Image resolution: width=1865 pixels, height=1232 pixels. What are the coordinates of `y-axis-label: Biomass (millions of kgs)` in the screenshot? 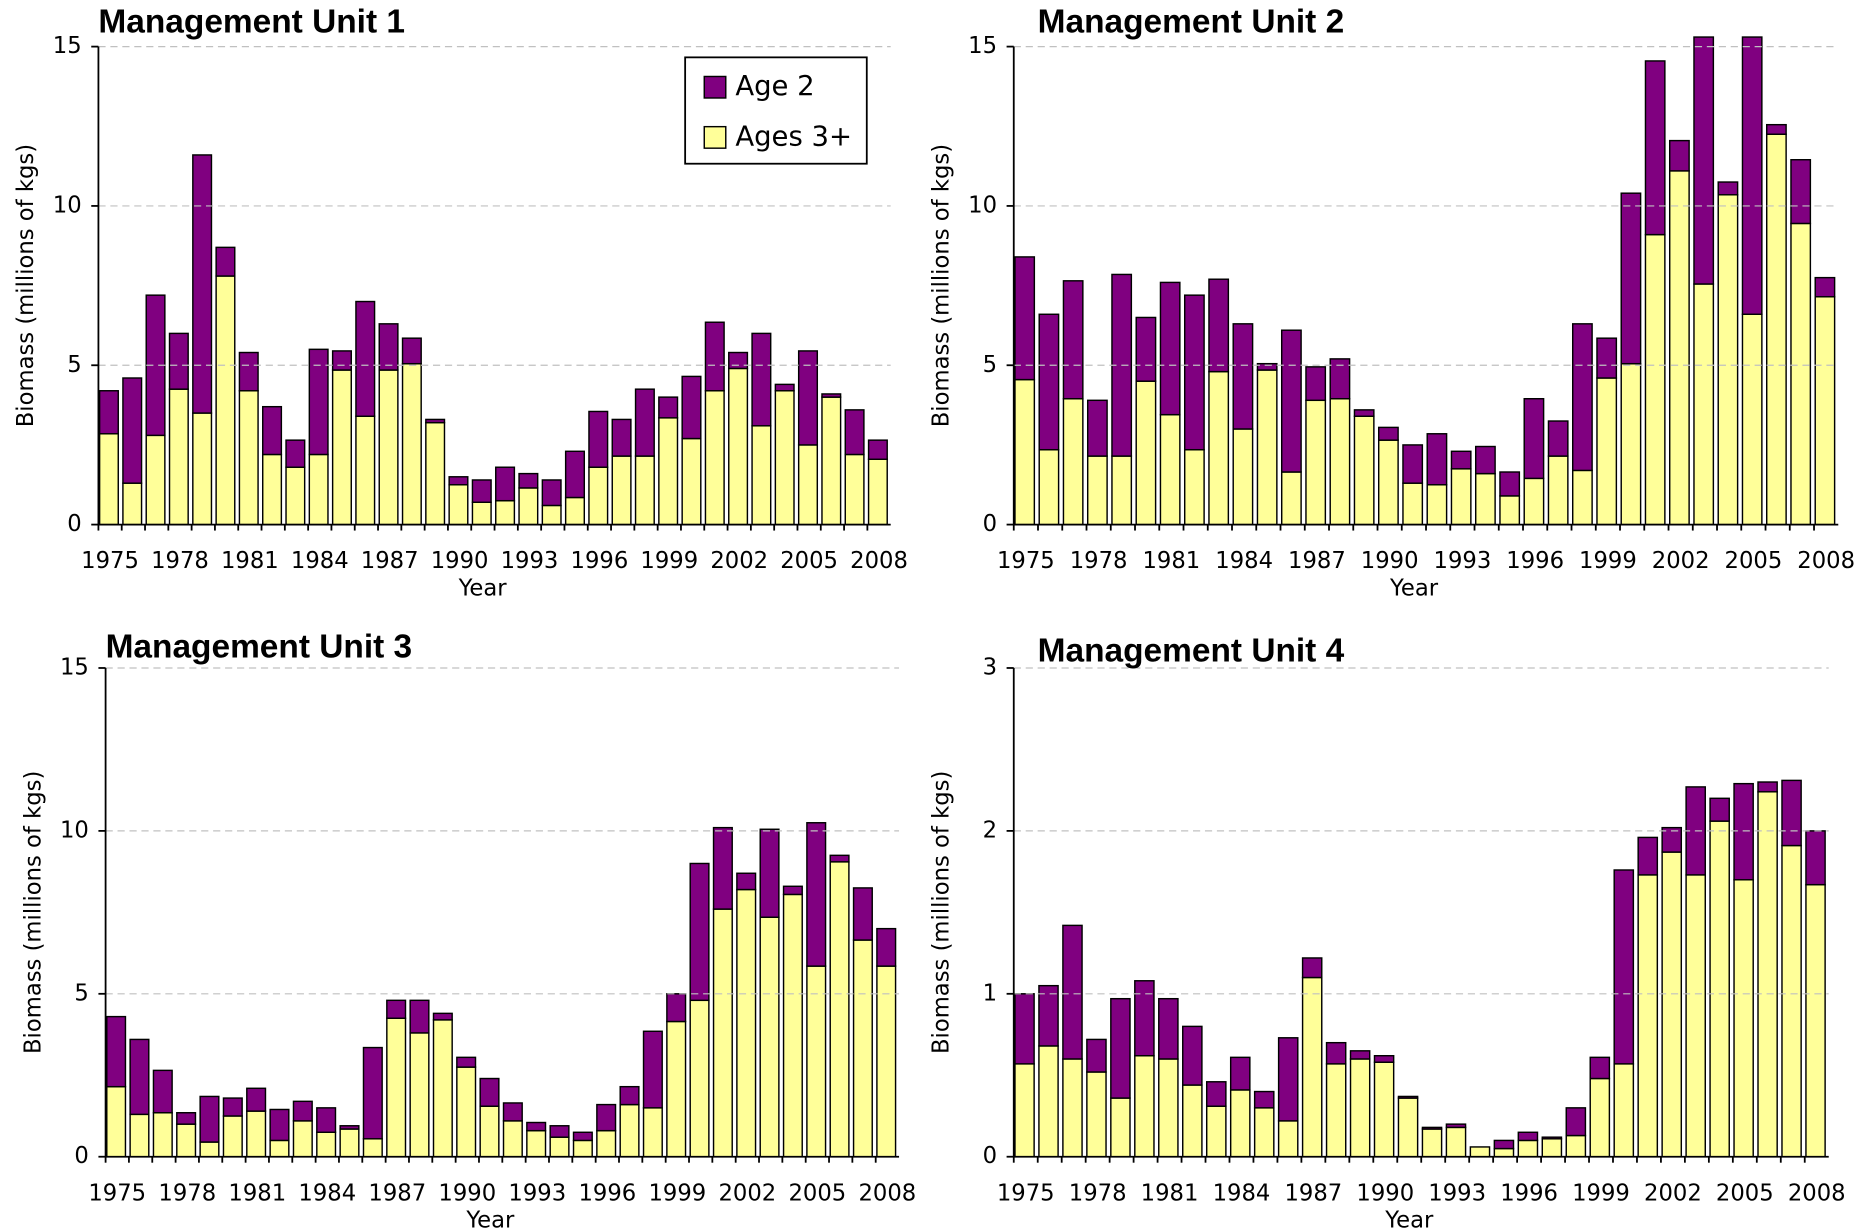 It's located at (33, 912).